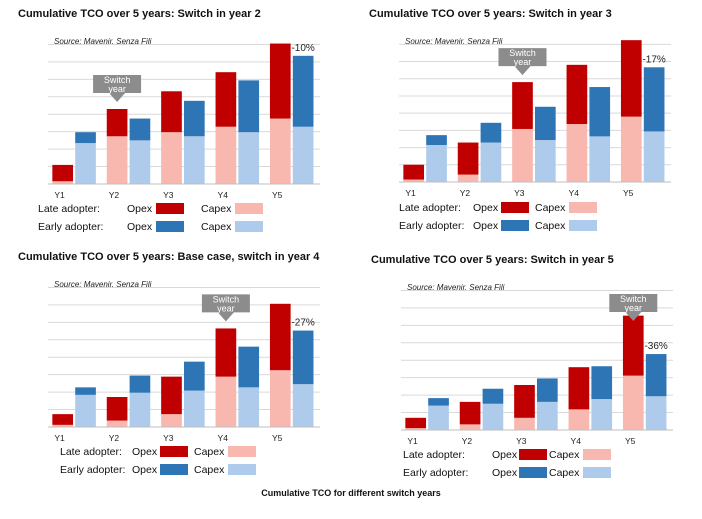  I want to click on legend-late-label: Late adopter:, so click(434, 455).